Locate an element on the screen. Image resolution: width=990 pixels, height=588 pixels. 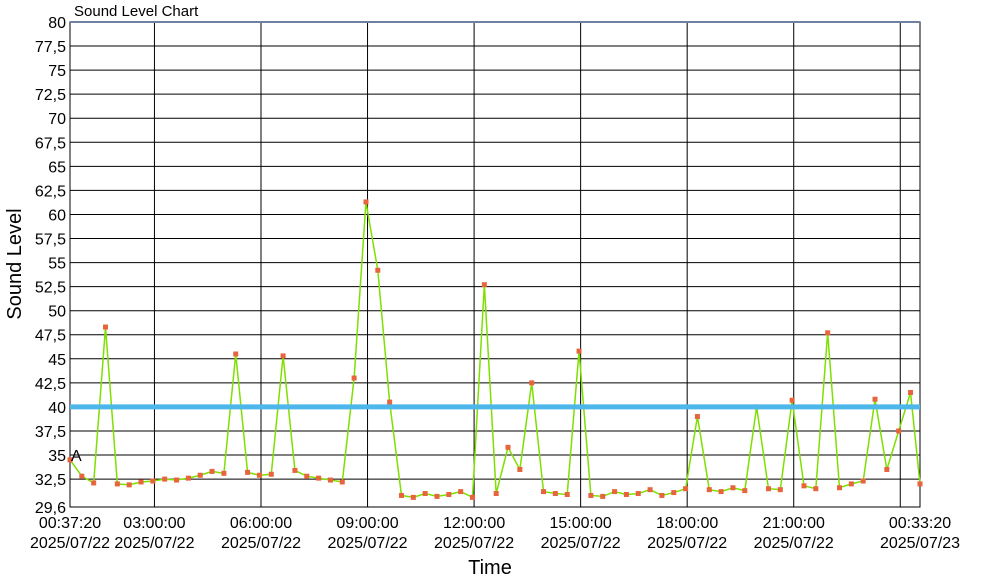
y-tick-label: 47,5 is located at coordinates (50, 336).